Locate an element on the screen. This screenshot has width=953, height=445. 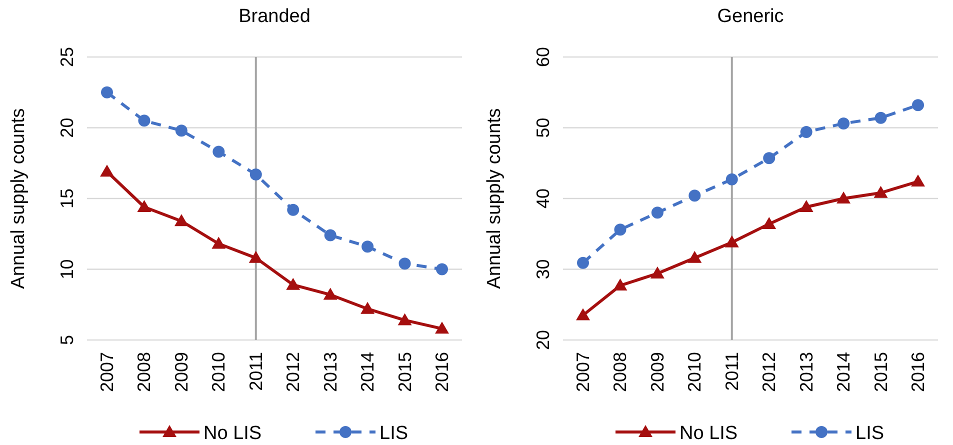
y-tick-label: 40 is located at coordinates (543, 198).